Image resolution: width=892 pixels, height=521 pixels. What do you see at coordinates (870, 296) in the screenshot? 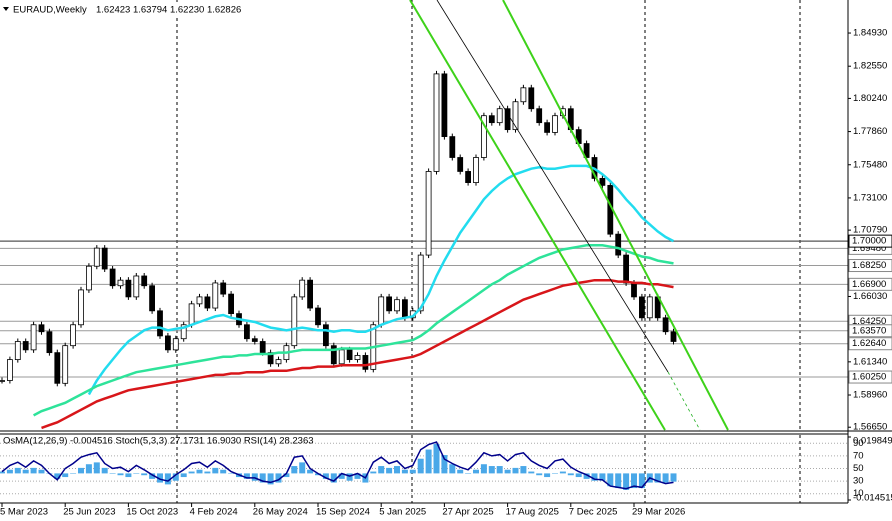
I see `y-tick-label: 1.66030` at bounding box center [870, 296].